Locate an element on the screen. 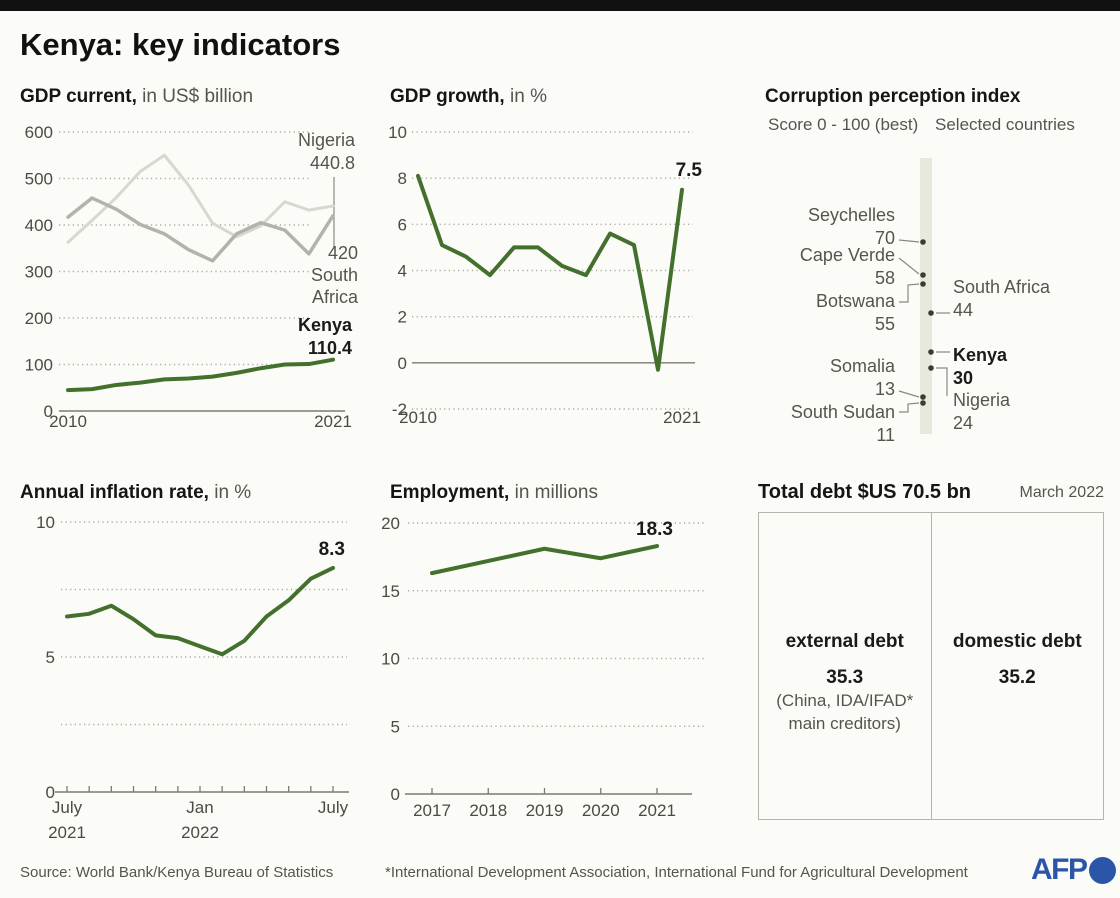  svg-text: 15 is located at coordinates (390, 591).